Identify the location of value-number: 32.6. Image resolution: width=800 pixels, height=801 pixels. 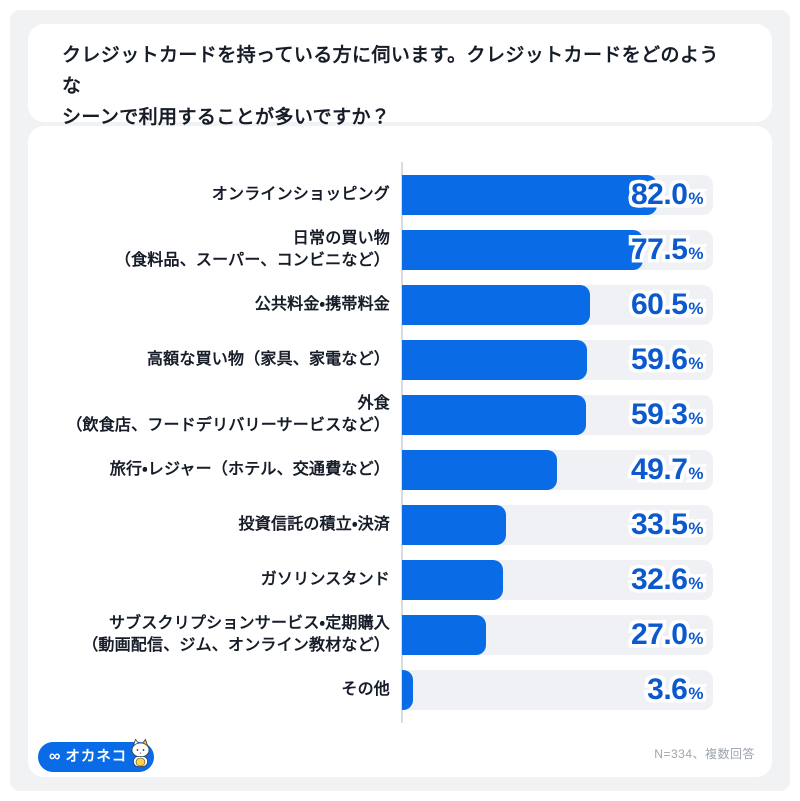
(659, 580).